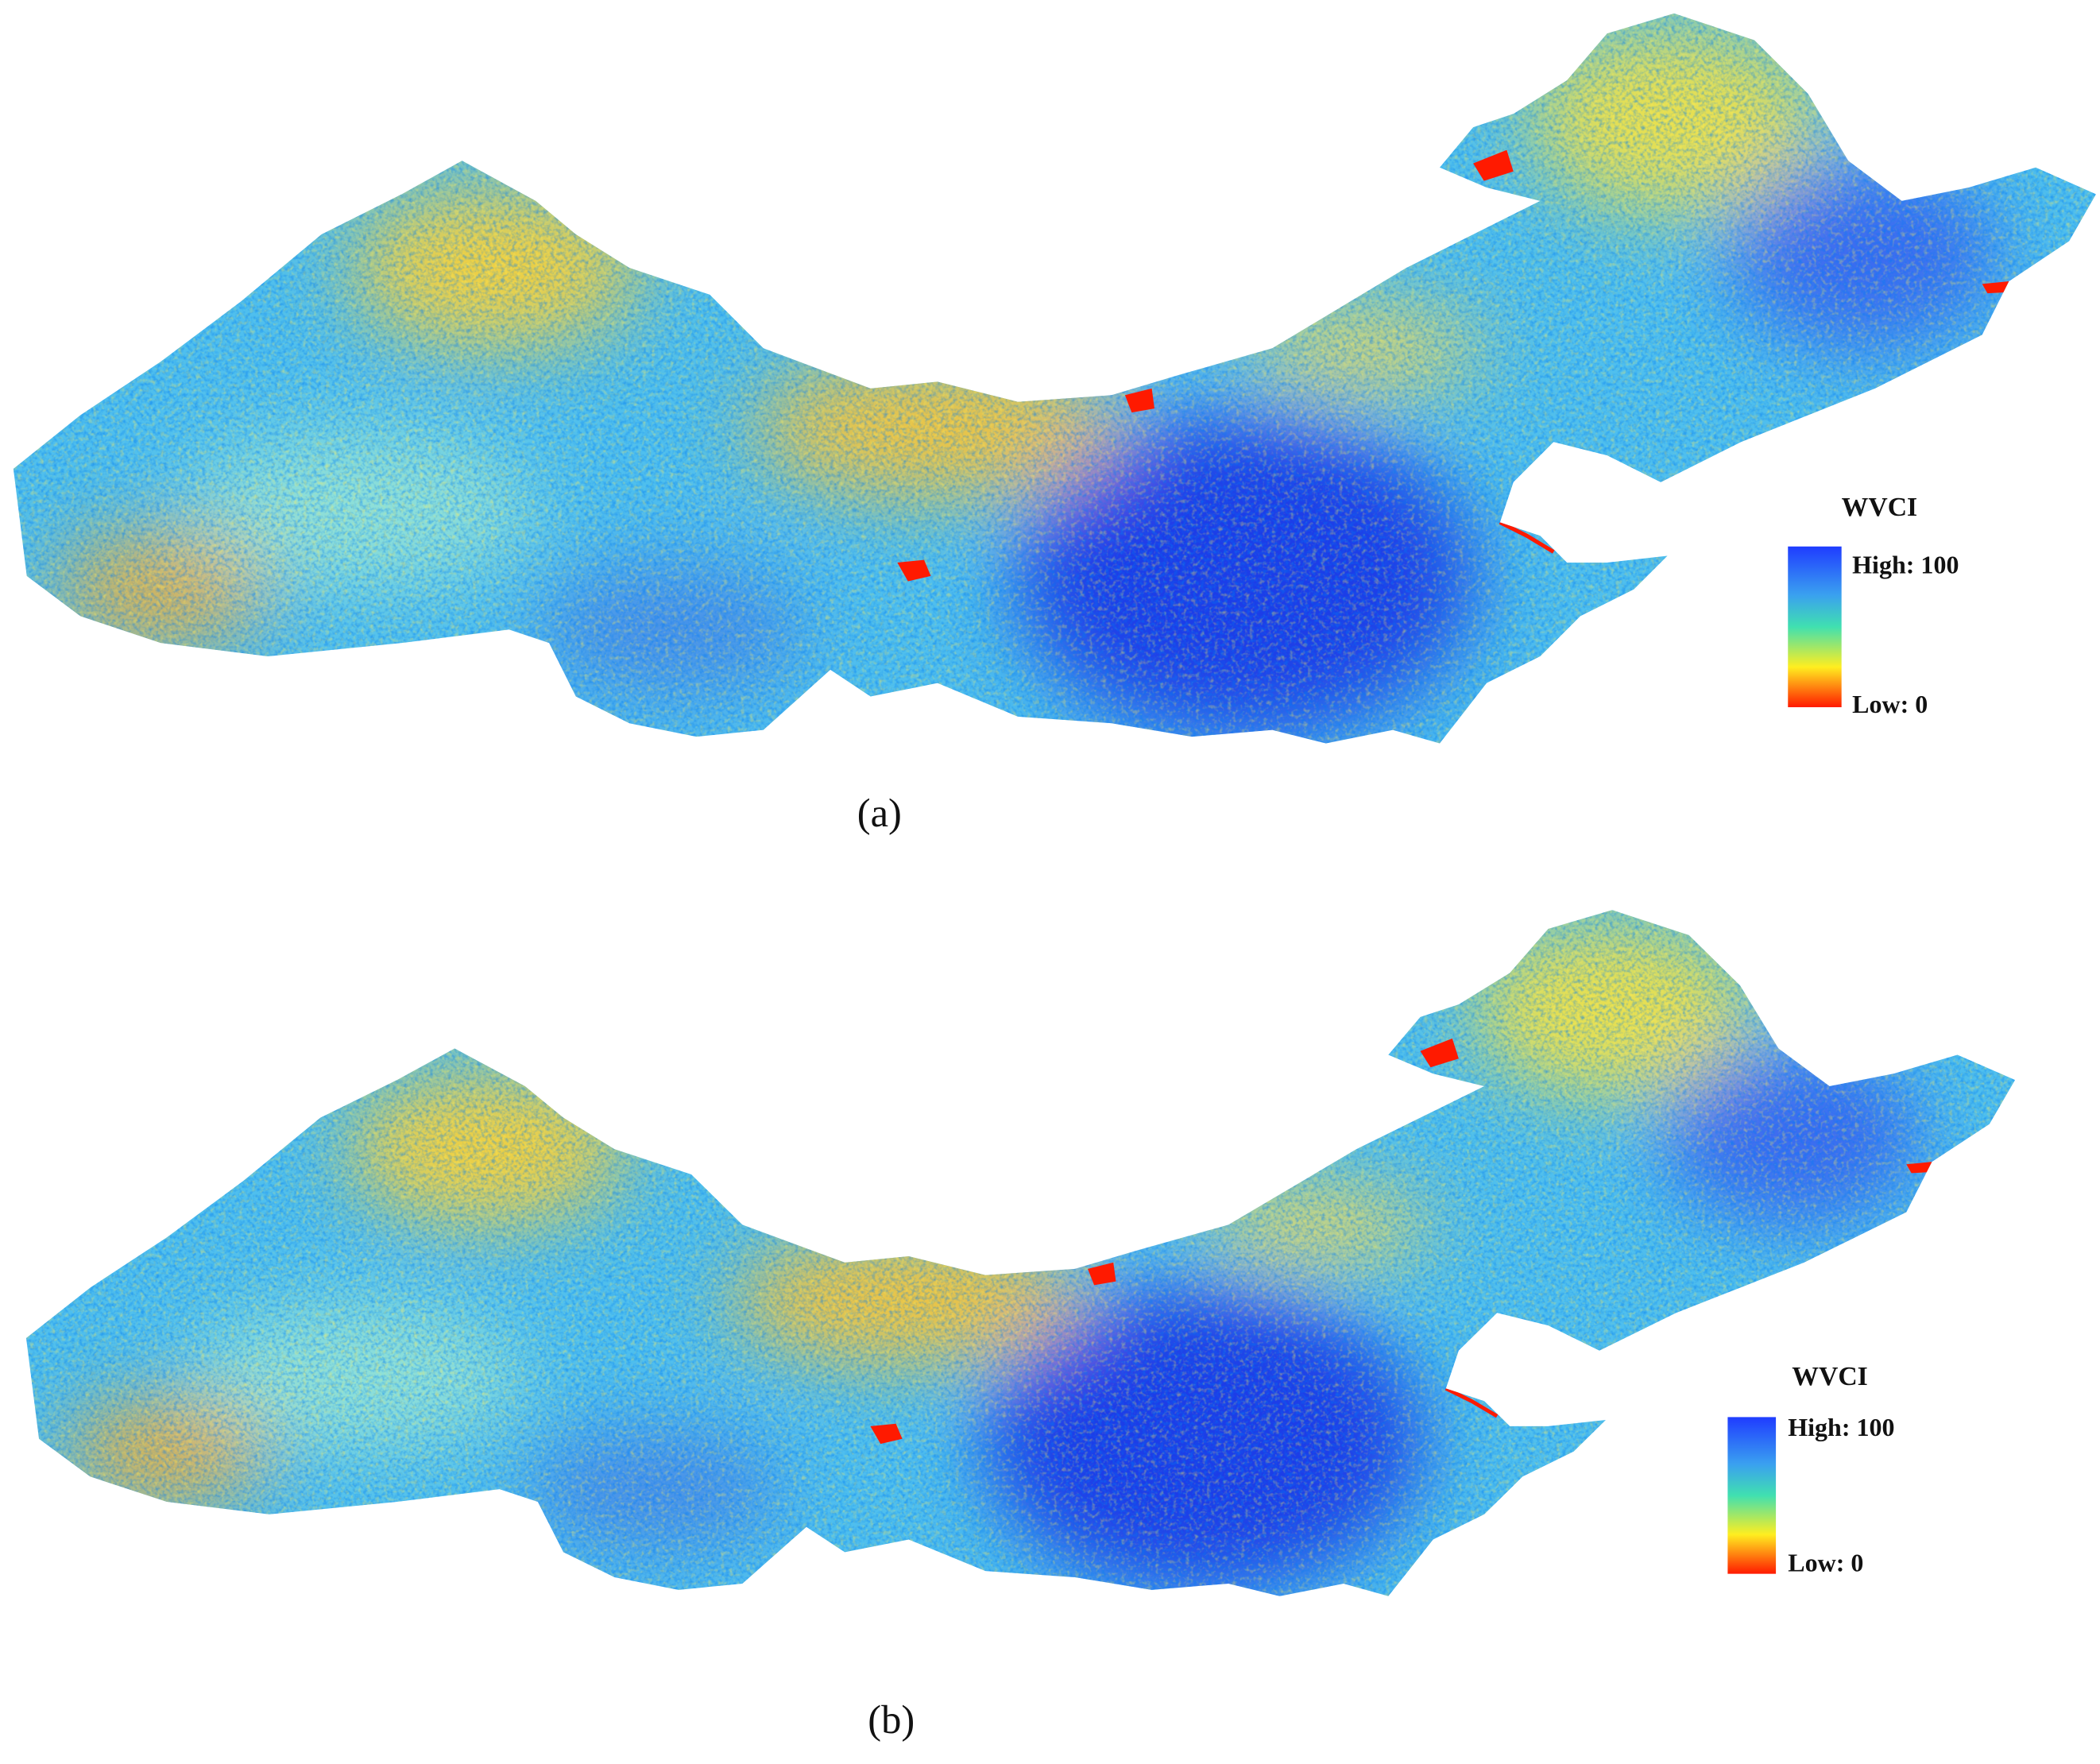 The height and width of the screenshot is (1764, 2100). I want to click on caption: (a), so click(879, 813).